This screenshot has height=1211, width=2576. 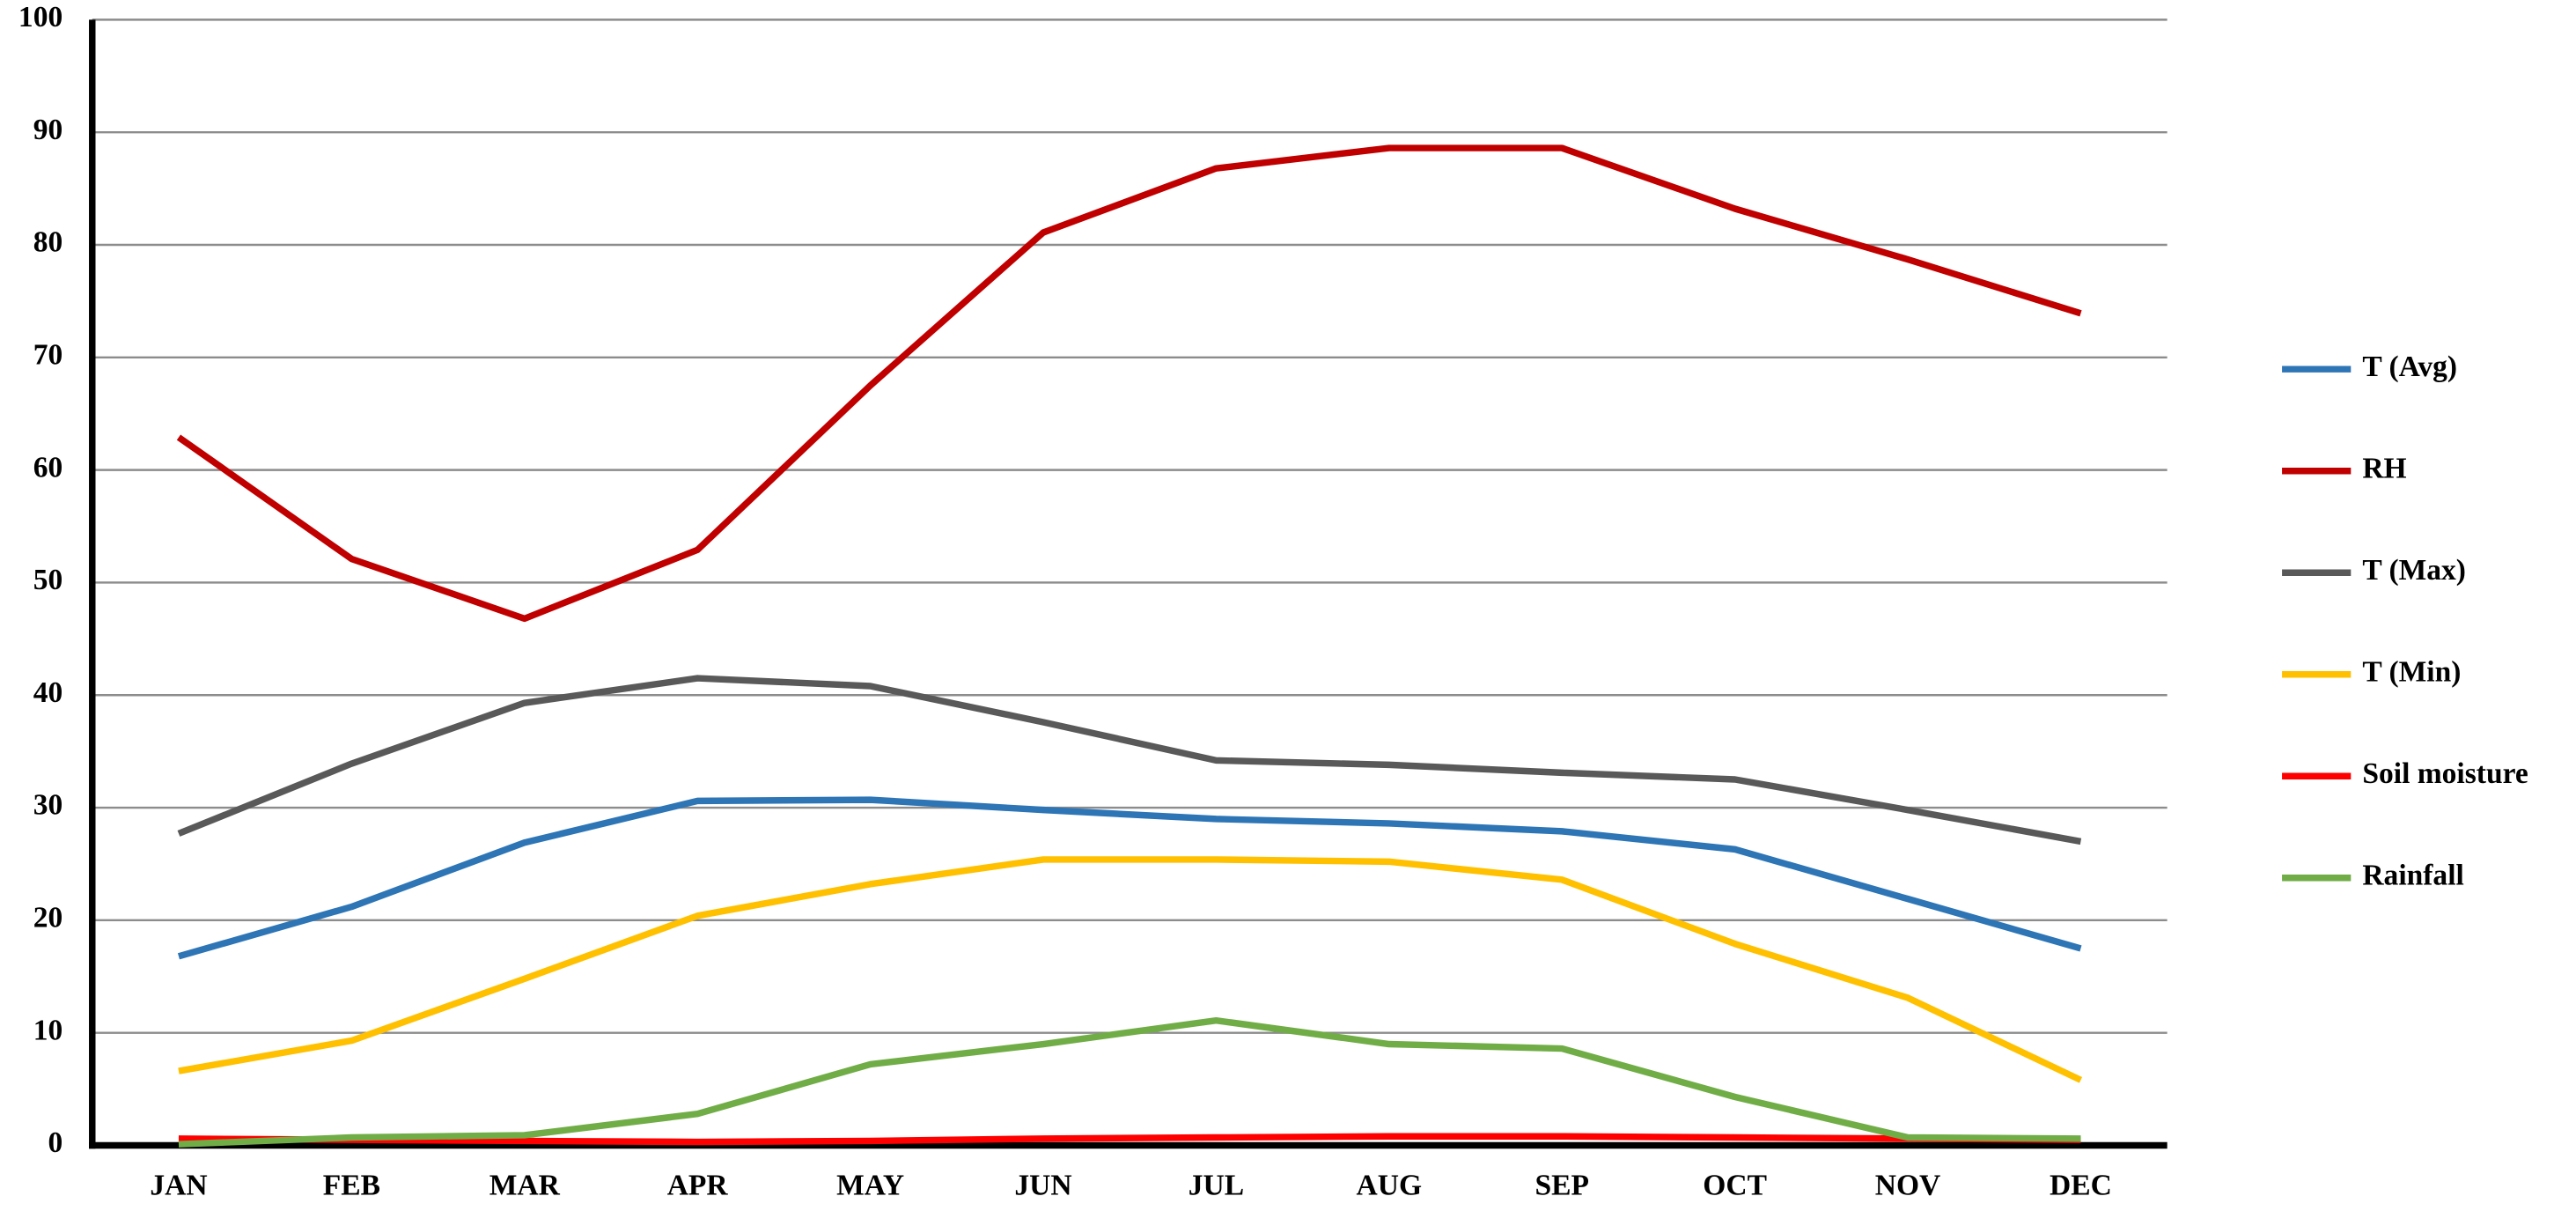 I want to click on x-tick-label: OCT, so click(x=1735, y=1186).